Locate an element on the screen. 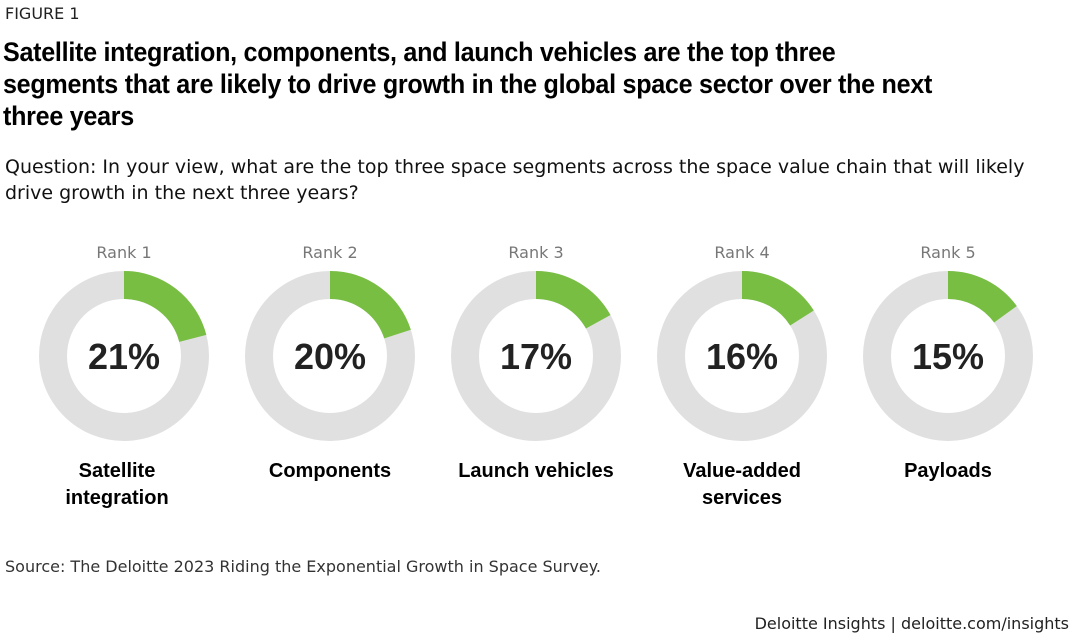 The width and height of the screenshot is (1079, 640). donut-3: 17% is located at coordinates (536, 356).